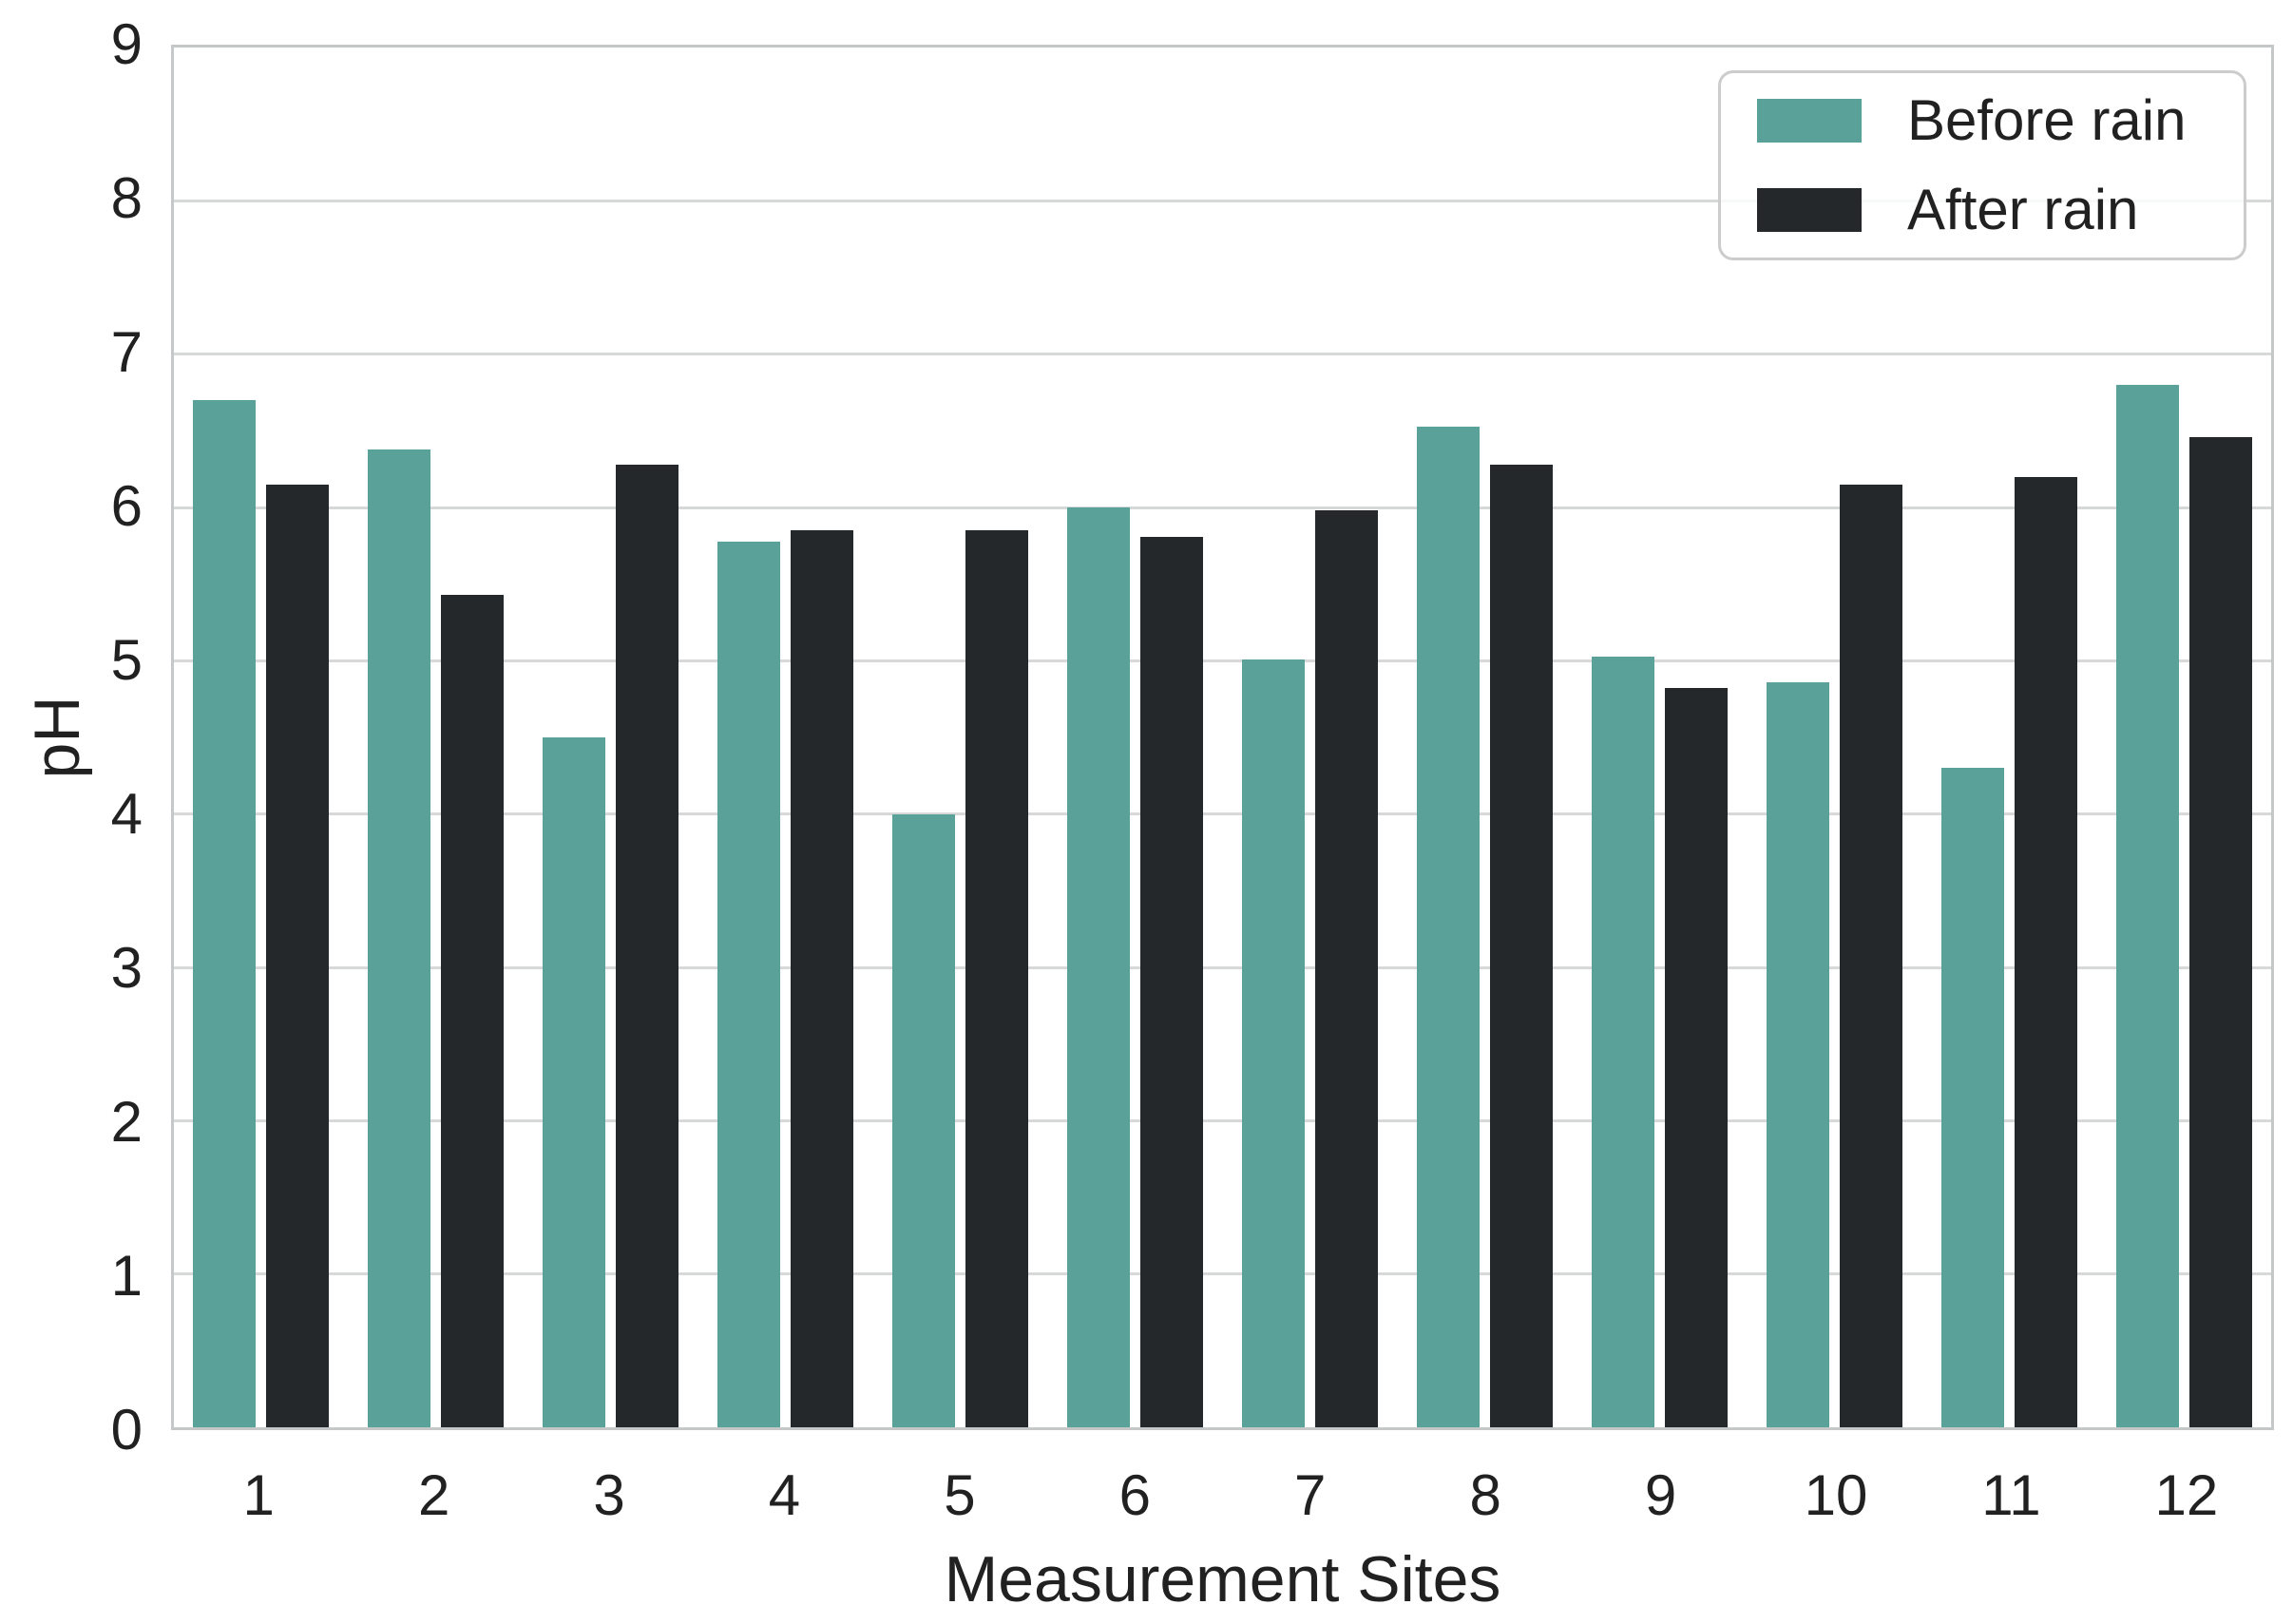 The image size is (2293, 1624). I want to click on x-tick-label-12: 12, so click(2187, 1495).